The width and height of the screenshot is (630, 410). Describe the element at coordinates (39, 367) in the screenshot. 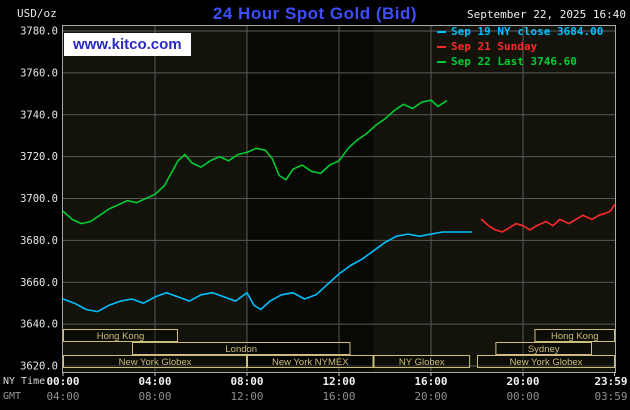

I see `y-axis-tick-label: 3620.0` at that location.